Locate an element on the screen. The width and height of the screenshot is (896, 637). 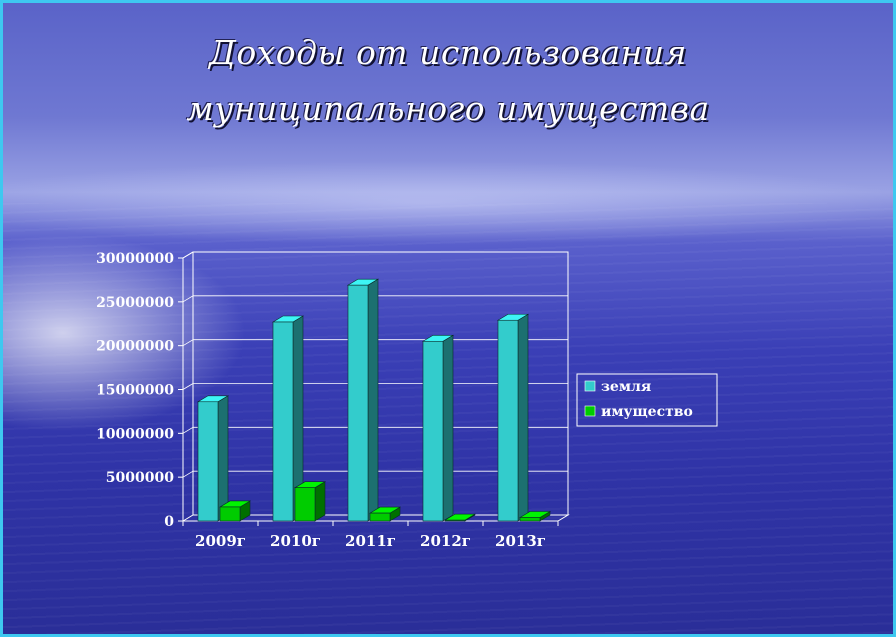
y-tick-label: 10000000 is located at coordinates (135, 434).